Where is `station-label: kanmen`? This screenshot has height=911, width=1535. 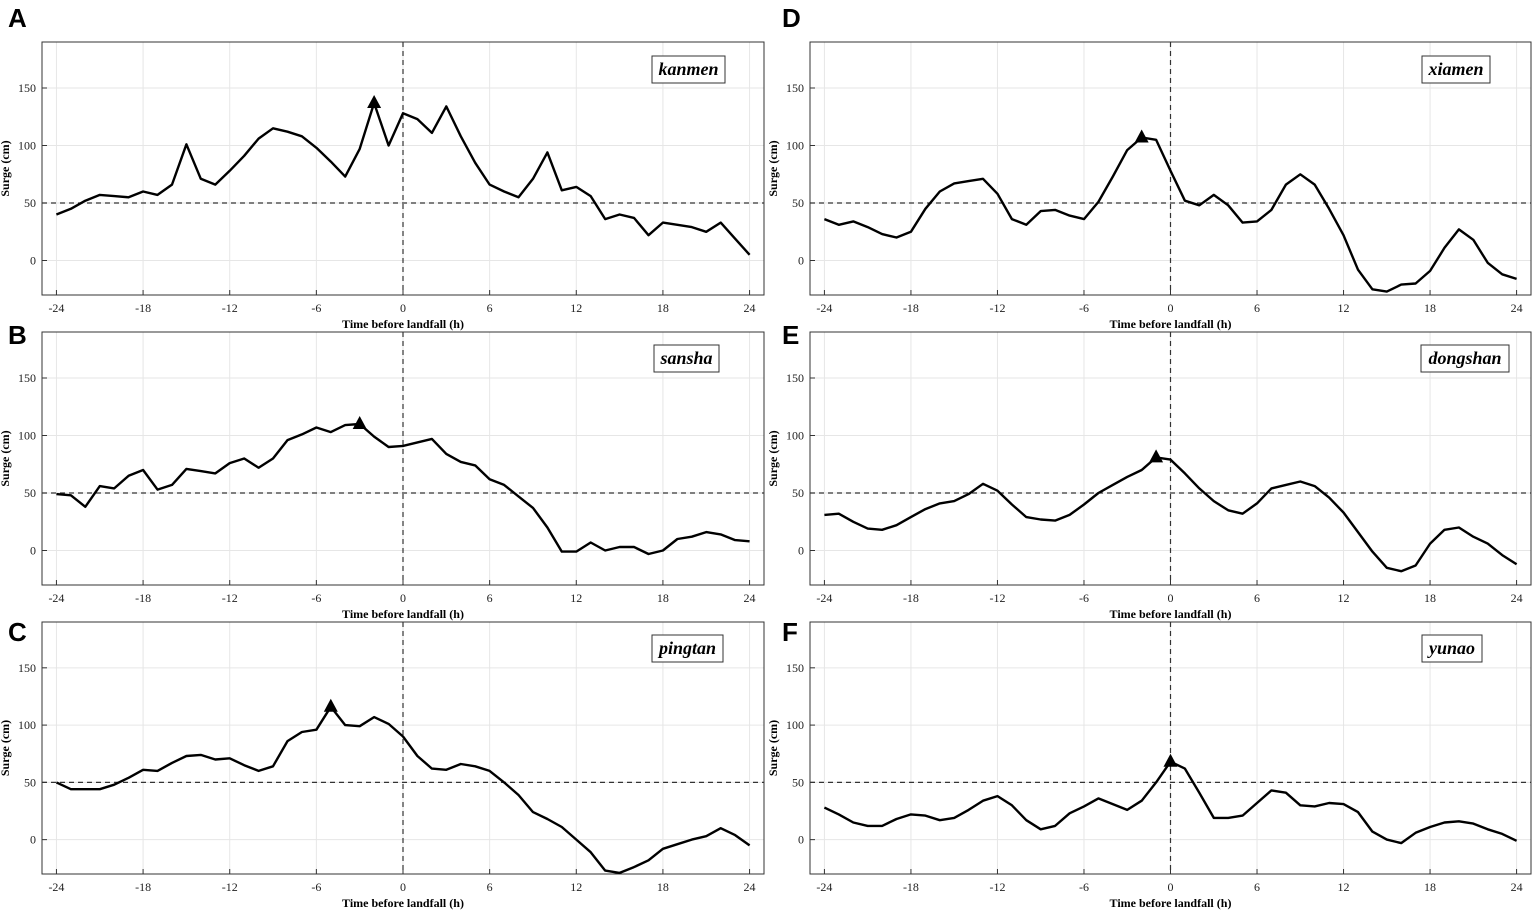
station-label: kanmen is located at coordinates (688, 69).